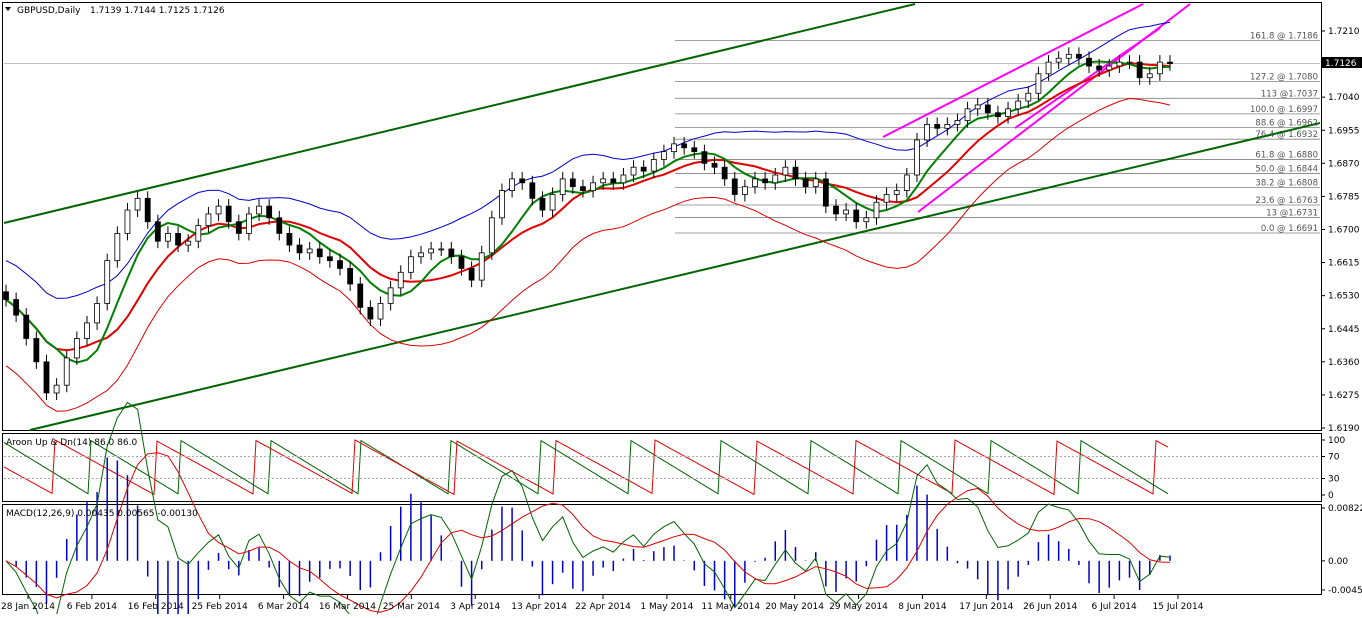 The image size is (1362, 618). Describe the element at coordinates (1331, 496) in the screenshot. I see `aroon-tick-label: 0` at that location.